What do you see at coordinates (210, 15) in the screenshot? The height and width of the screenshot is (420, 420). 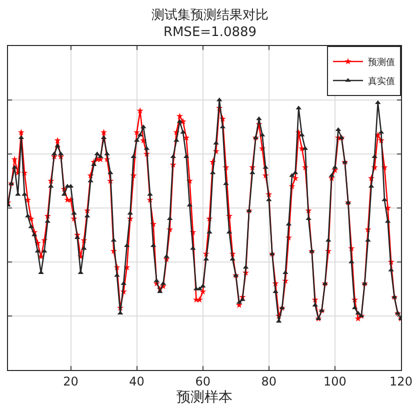 I see `chart-title: 测试集预测结果对比` at bounding box center [210, 15].